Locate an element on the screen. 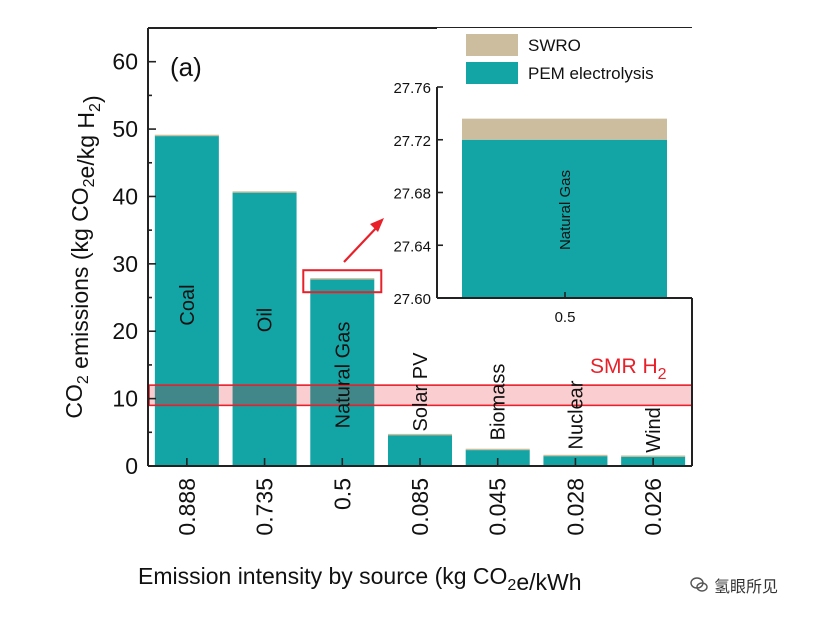  y-tick-label-10: 10 is located at coordinates (125, 399).